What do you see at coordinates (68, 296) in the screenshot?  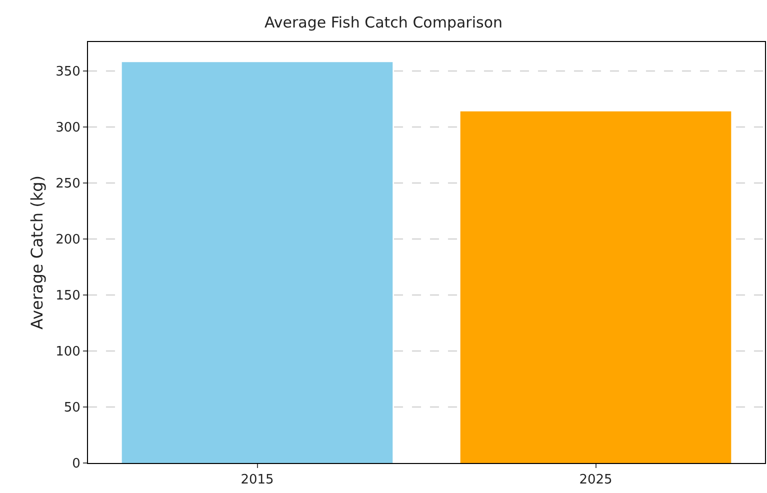 I see `y-tick-label: 150` at bounding box center [68, 296].